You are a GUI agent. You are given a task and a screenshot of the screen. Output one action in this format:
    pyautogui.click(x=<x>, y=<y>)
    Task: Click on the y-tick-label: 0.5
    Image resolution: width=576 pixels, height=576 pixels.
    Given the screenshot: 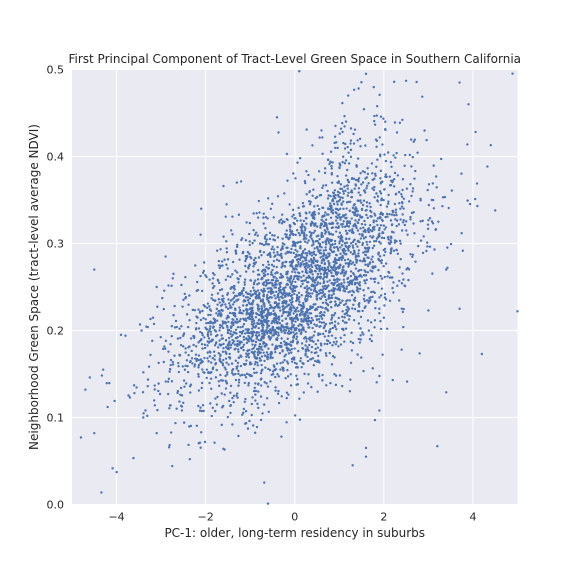 What is the action you would take?
    pyautogui.click(x=56, y=70)
    